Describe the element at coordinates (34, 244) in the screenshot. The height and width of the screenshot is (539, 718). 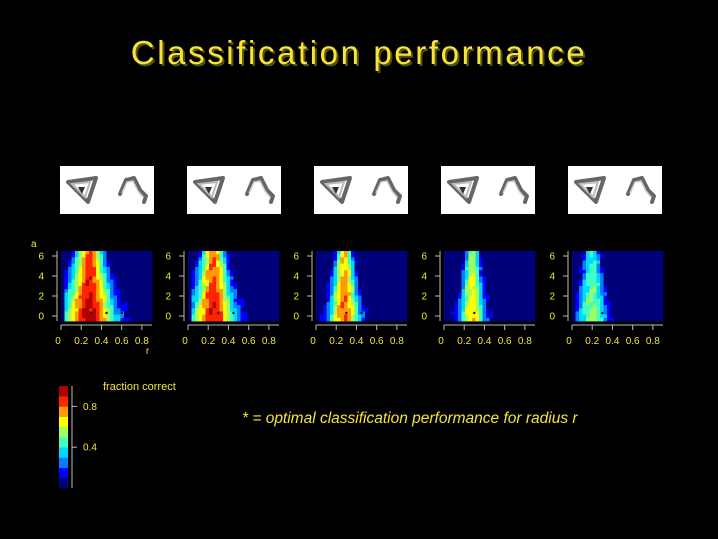
I see `y-axis-label: a` at that location.